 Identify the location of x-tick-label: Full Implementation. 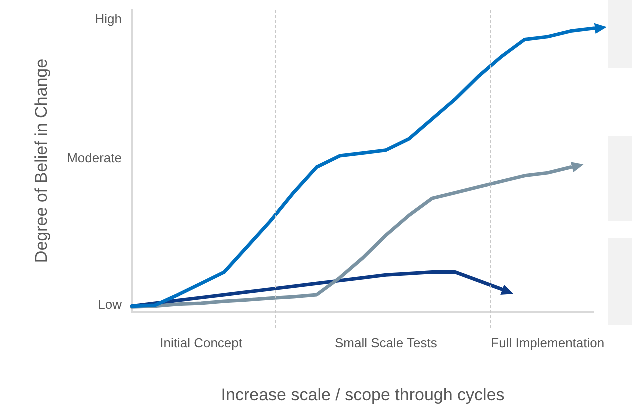
(548, 342).